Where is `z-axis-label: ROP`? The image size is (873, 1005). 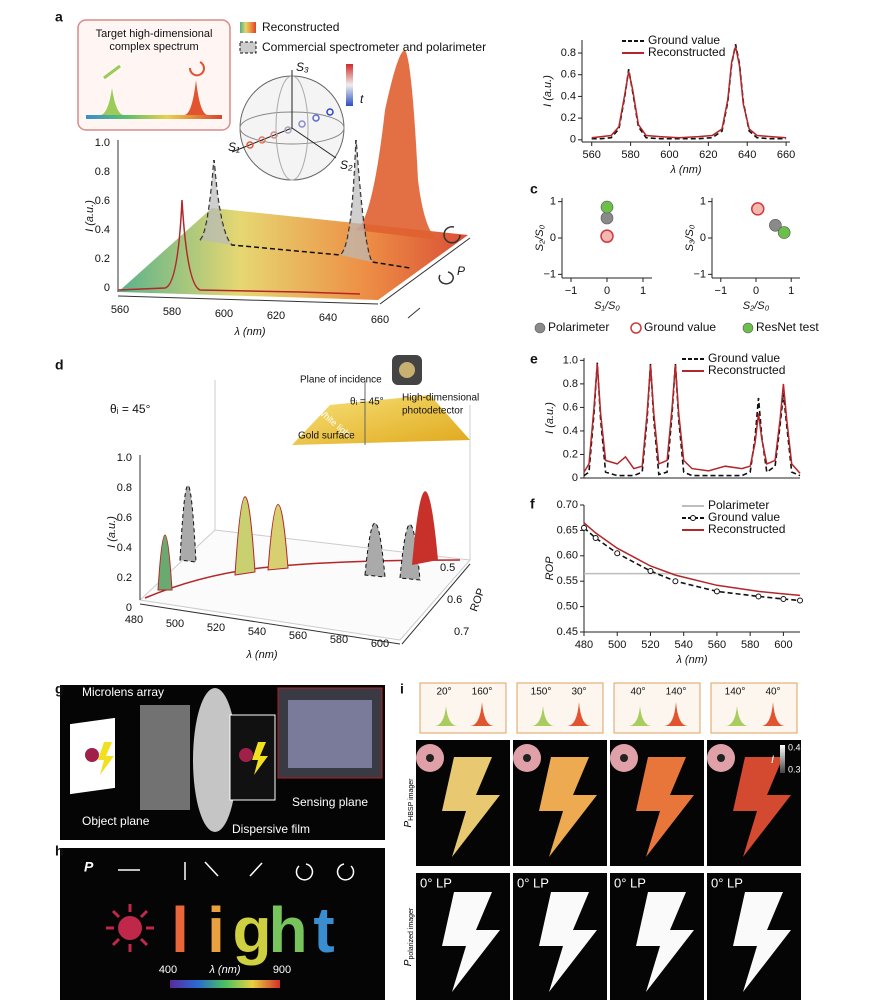 z-axis-label: ROP is located at coordinates (477, 600).